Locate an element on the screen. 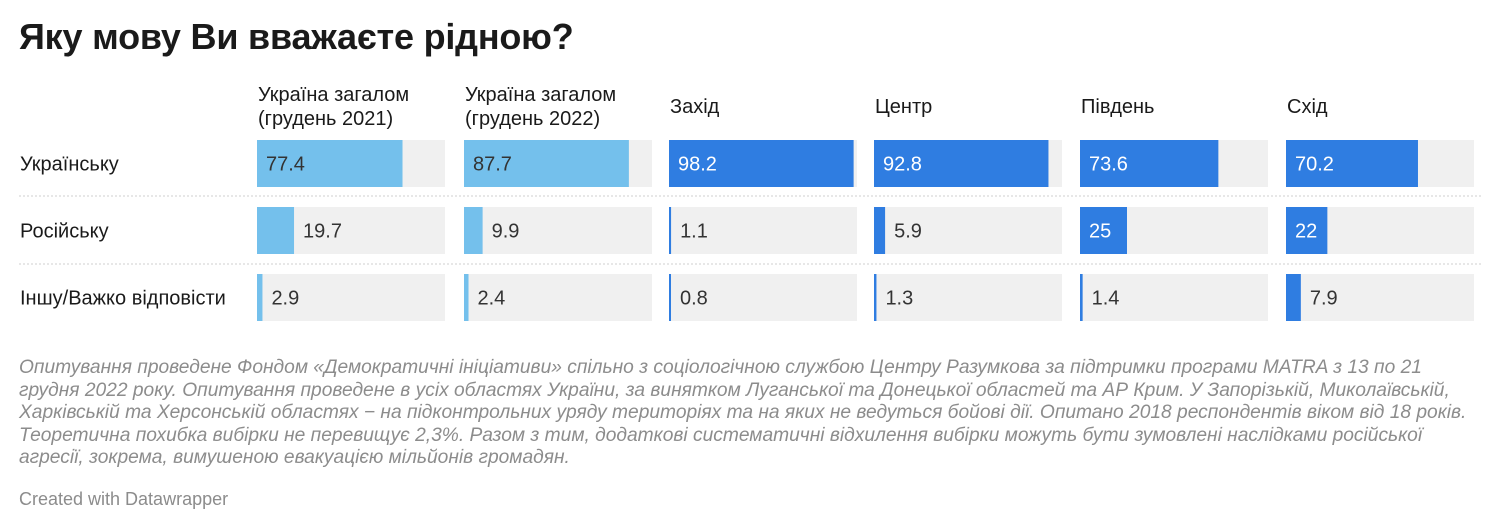 The height and width of the screenshot is (531, 1500). row-label-2: Іншу/Важко відповісти is located at coordinates (123, 299).